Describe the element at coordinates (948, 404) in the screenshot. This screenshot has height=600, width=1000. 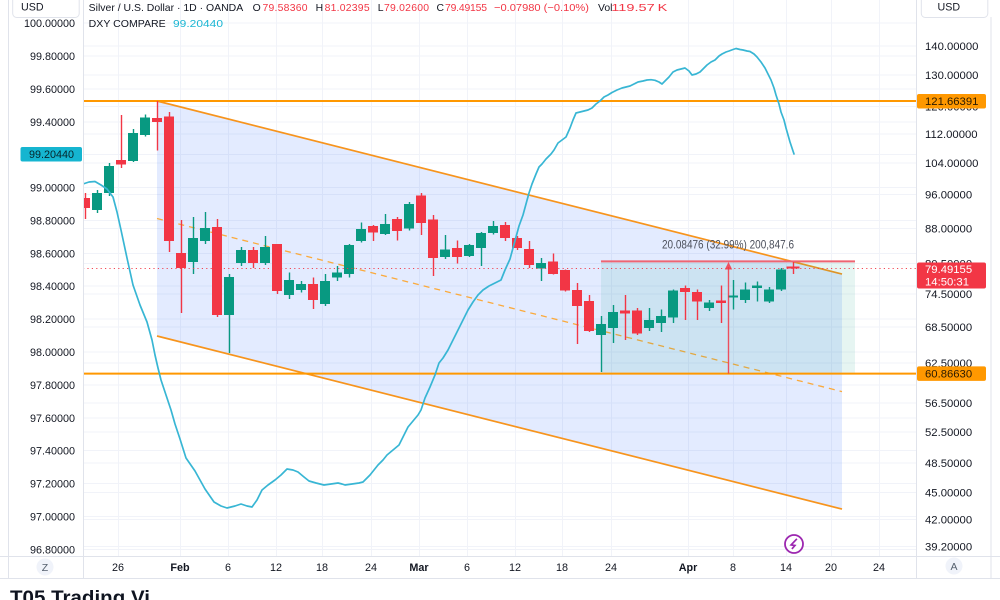
I see `svg-text: 56.50000` at that location.